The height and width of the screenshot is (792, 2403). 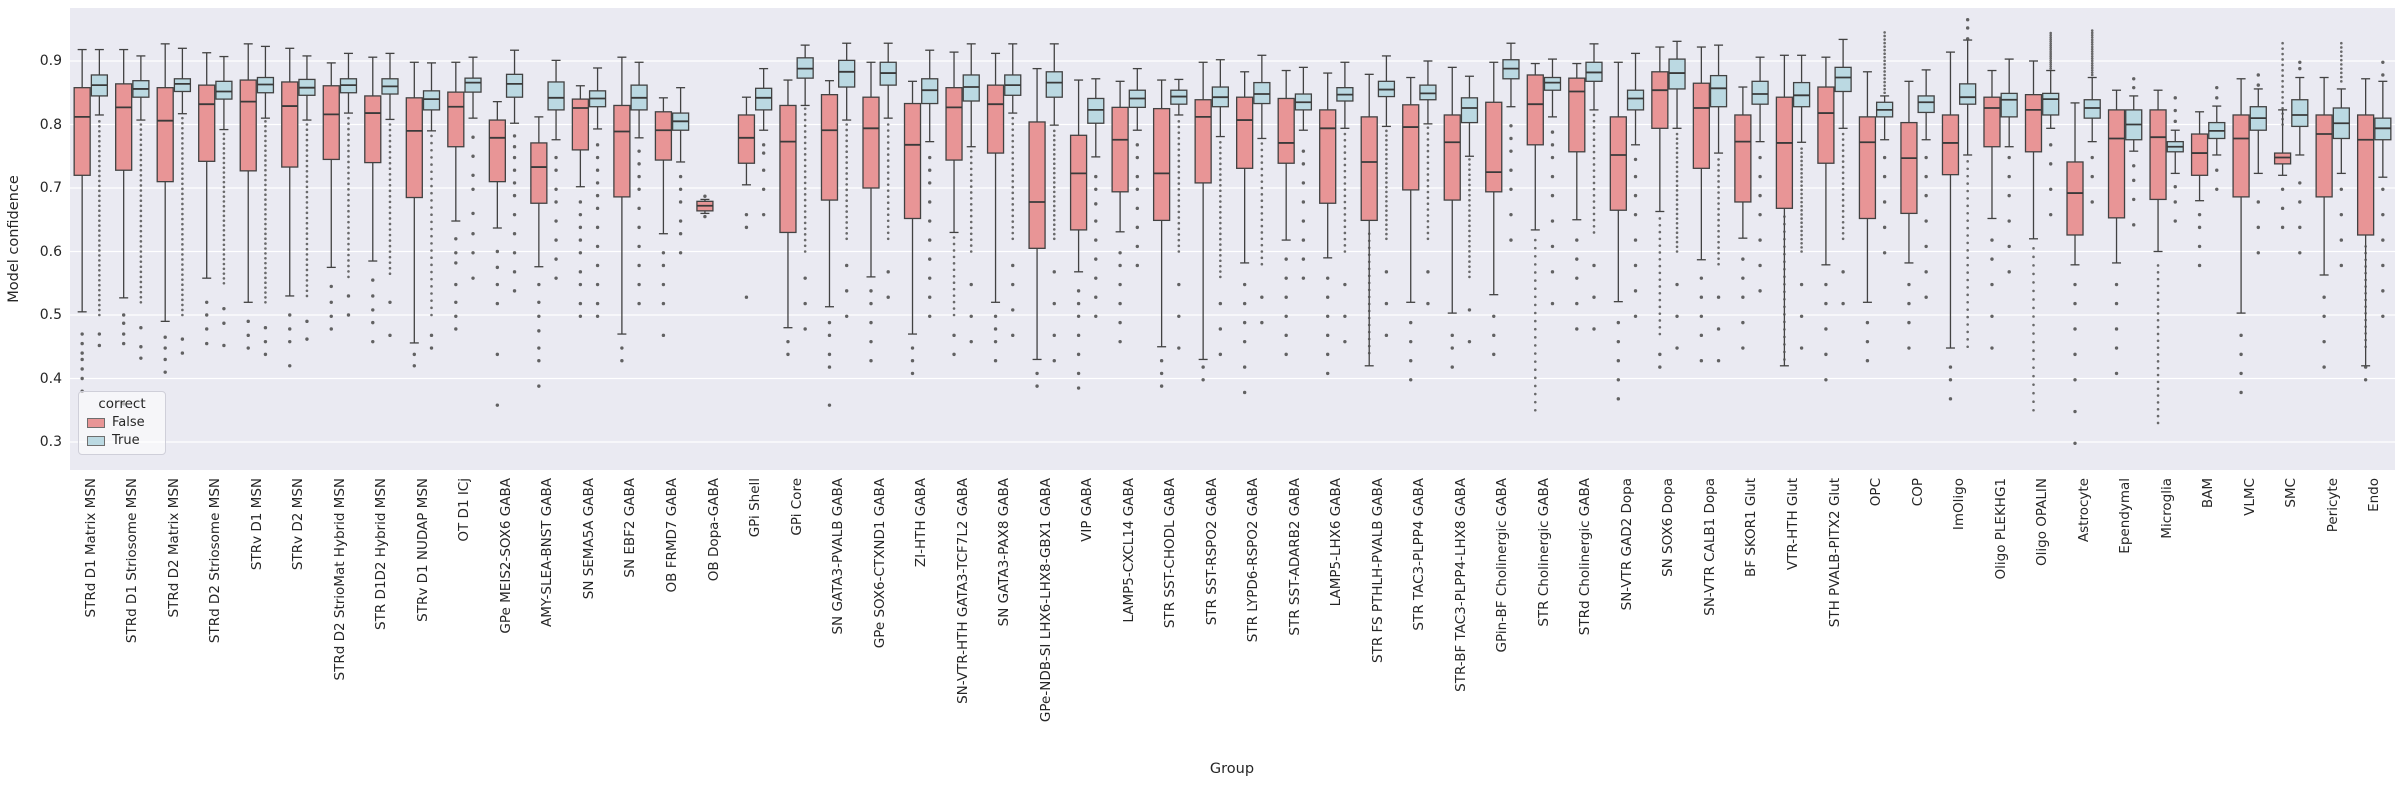 What do you see at coordinates (1419, 554) in the screenshot?
I see `x-tick-label: STR TAC3-PLPP4 GABA` at bounding box center [1419, 554].